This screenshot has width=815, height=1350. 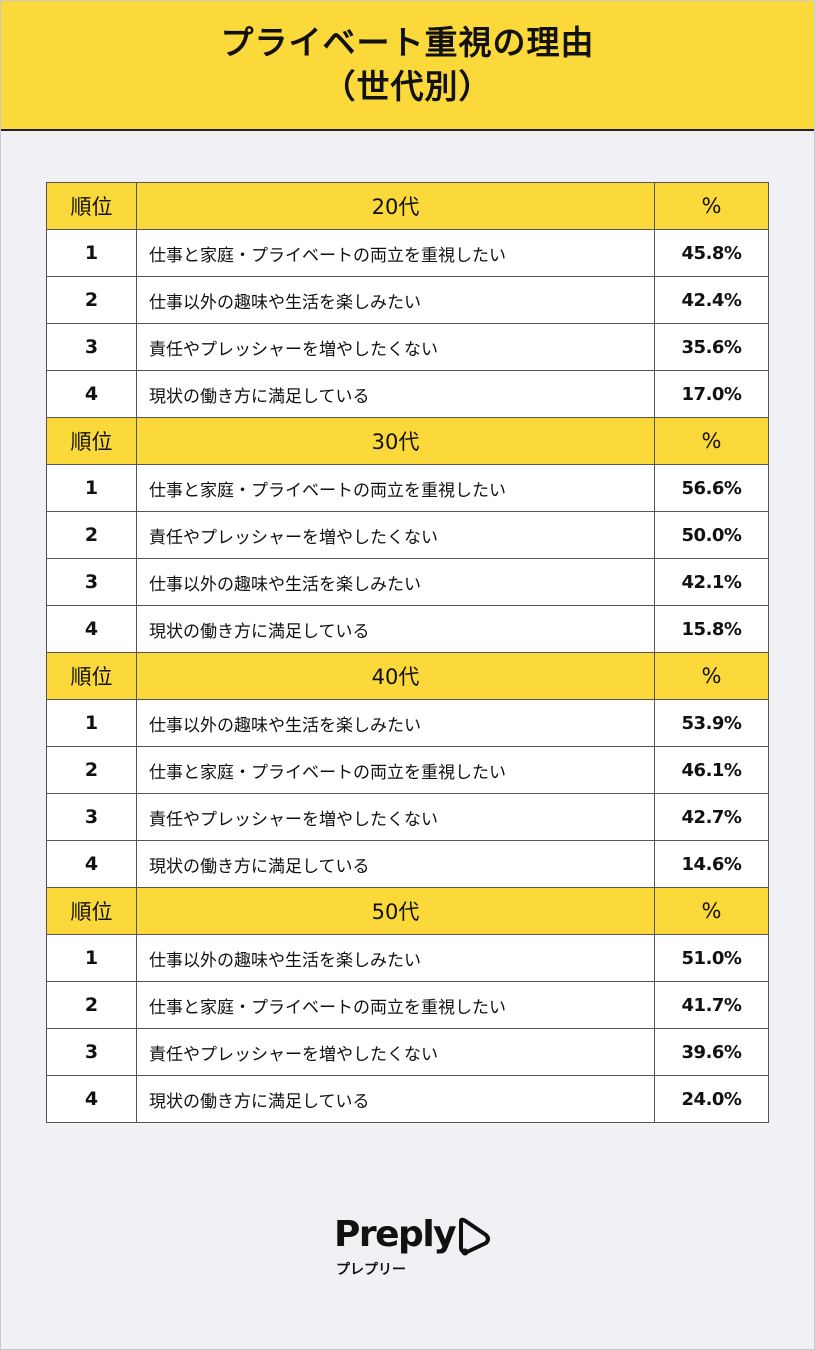 What do you see at coordinates (474, 1236) in the screenshot?
I see `preply-play-icon` at bounding box center [474, 1236].